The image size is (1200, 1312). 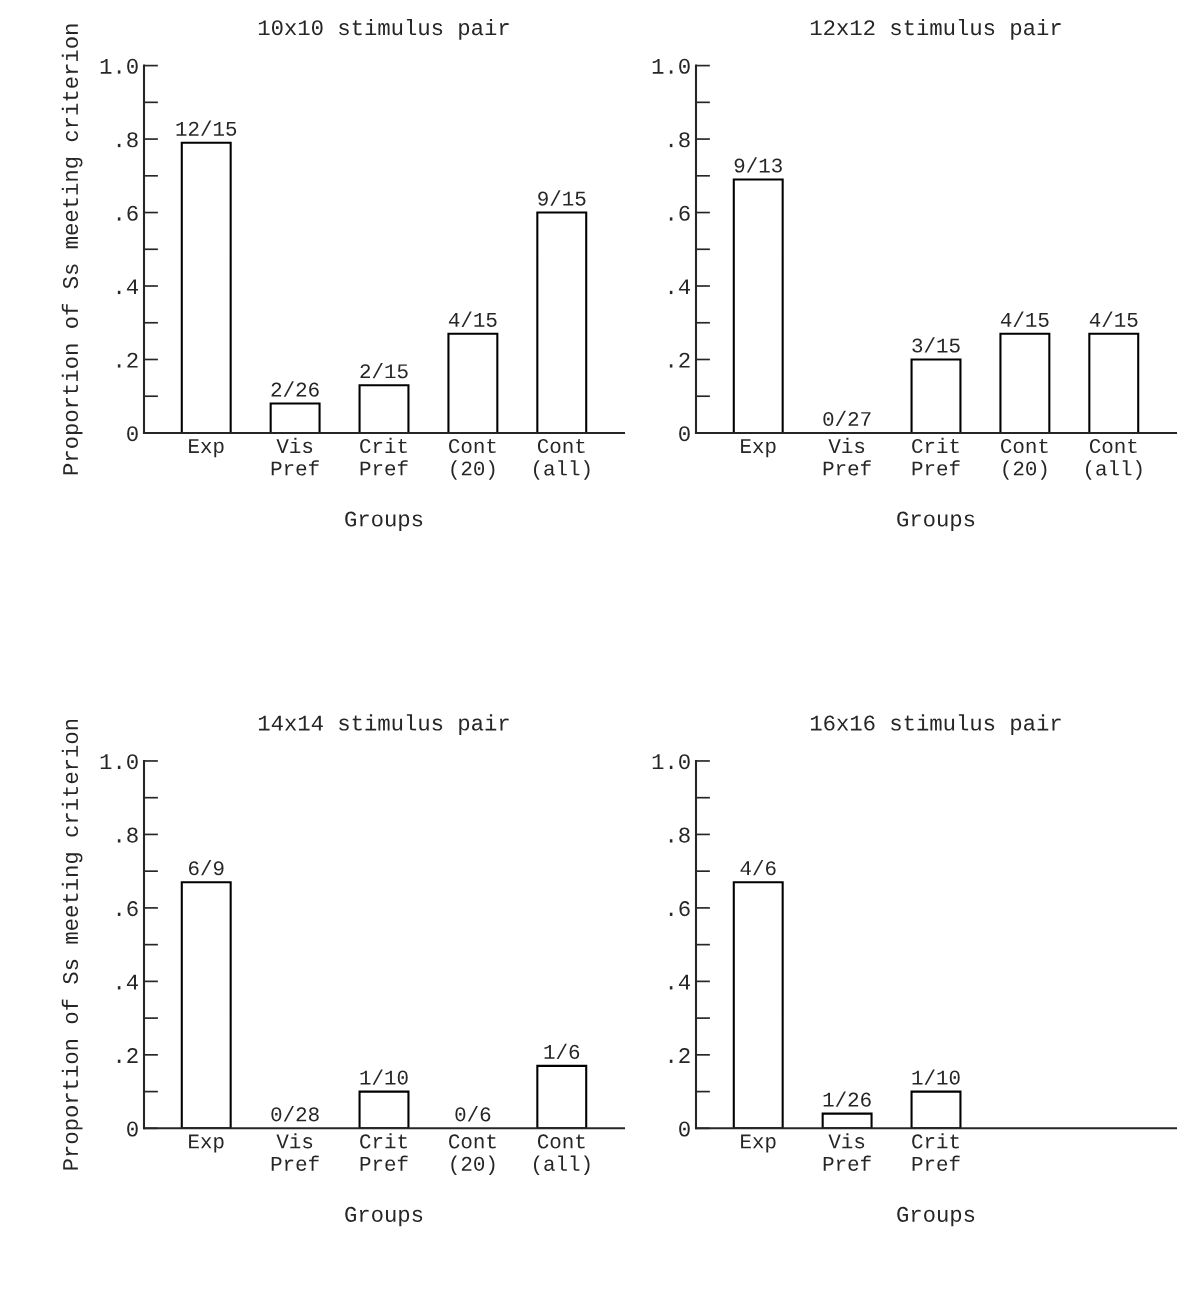 I want to click on data-label: 9/13, so click(x=758, y=165).